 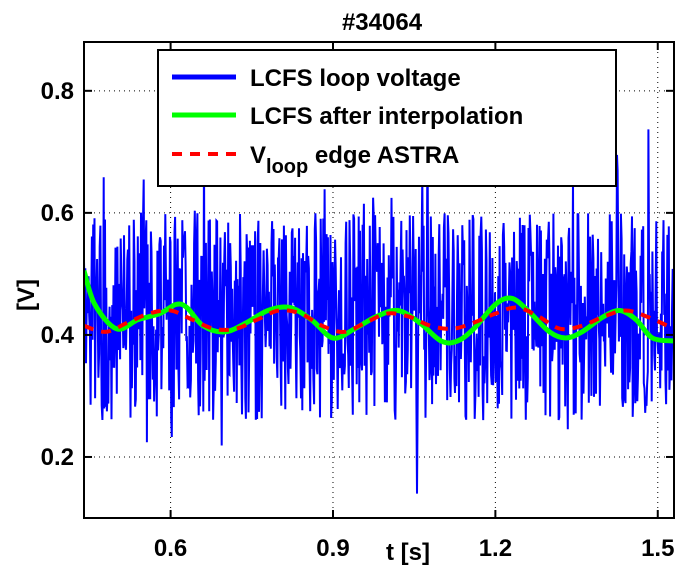 I want to click on x-tick-label: 0.6, so click(x=170, y=548).